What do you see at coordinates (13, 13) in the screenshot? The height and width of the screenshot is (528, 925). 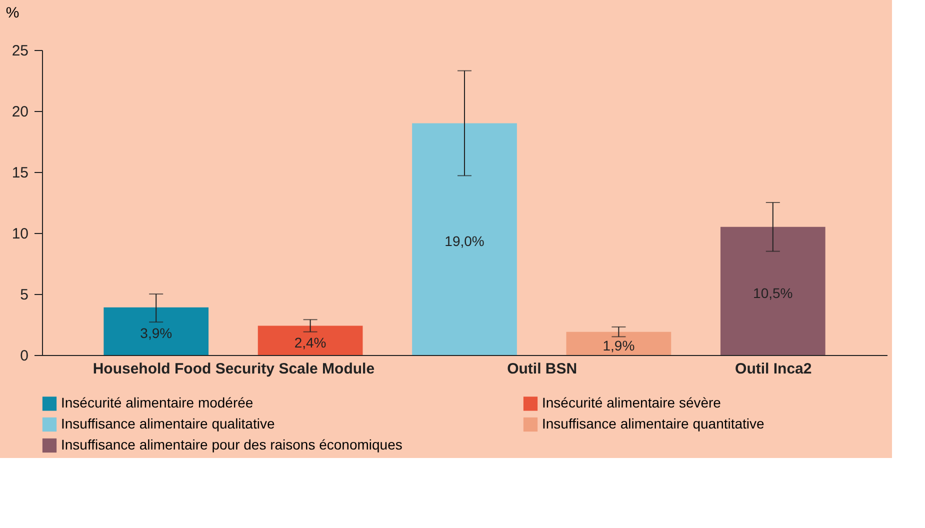 I see `y-axis-title: %` at bounding box center [13, 13].